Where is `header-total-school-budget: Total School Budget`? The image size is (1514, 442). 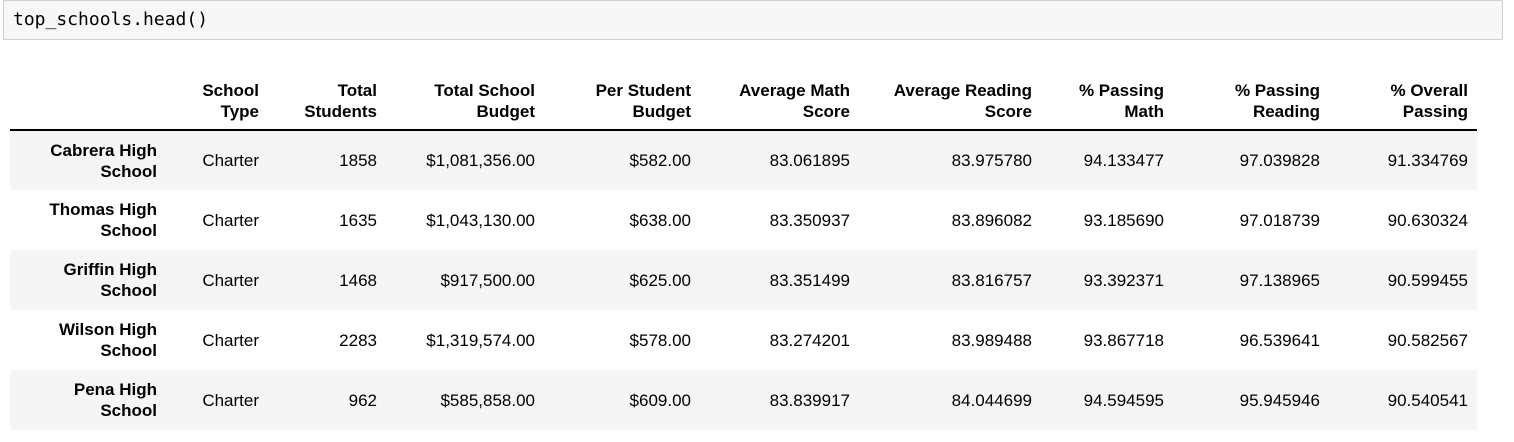 header-total-school-budget: Total School Budget is located at coordinates (484, 101).